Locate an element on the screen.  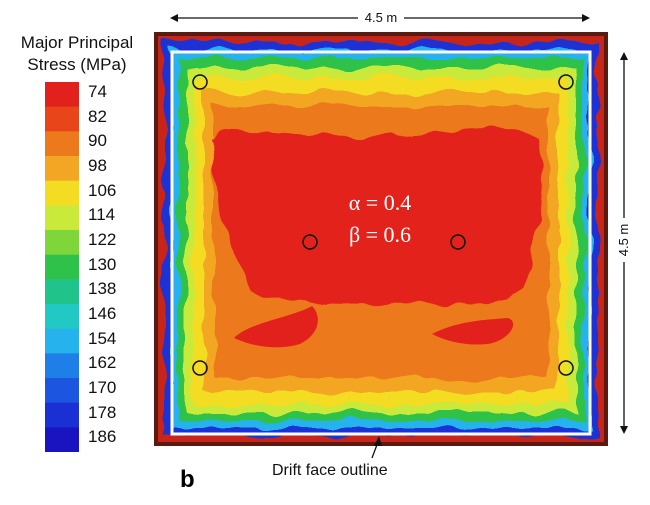
measurement-point-center-left is located at coordinates (310, 242).